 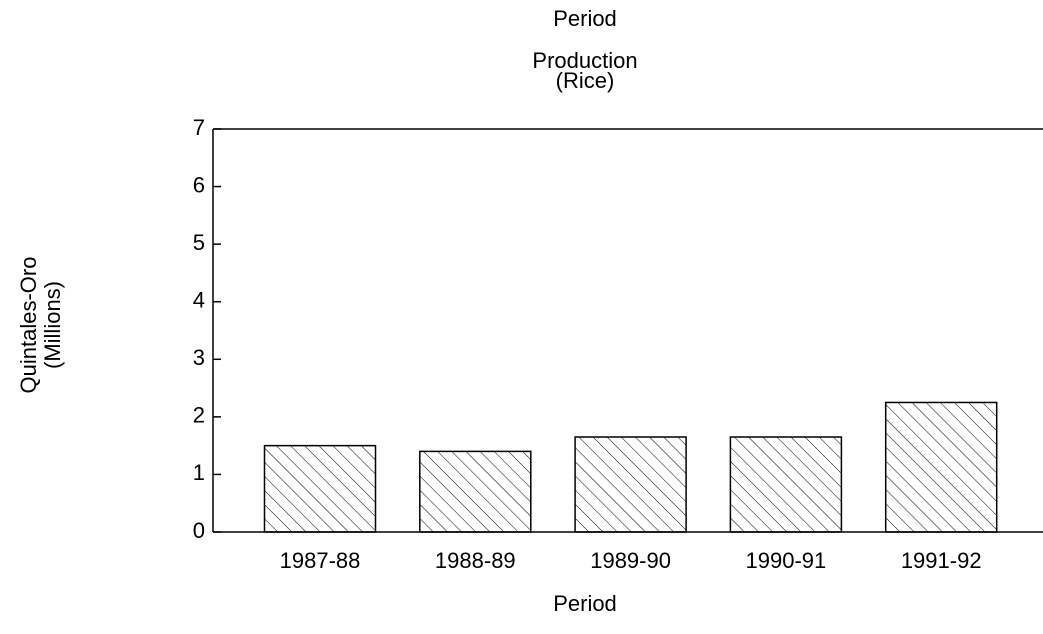 What do you see at coordinates (199, 300) in the screenshot?
I see `y-tick-label: 4` at bounding box center [199, 300].